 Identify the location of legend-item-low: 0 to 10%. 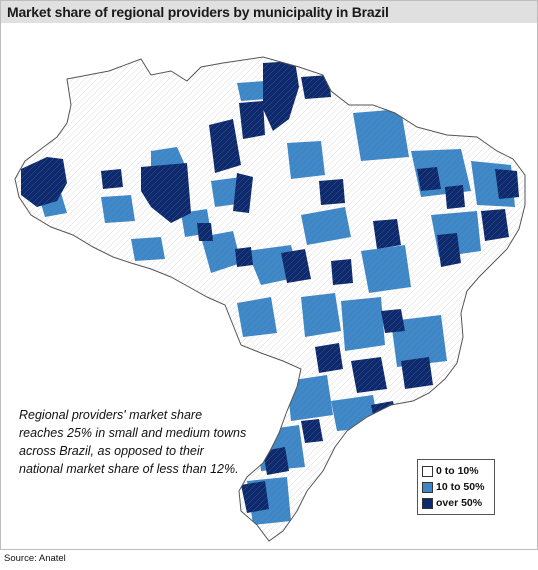
(456, 471).